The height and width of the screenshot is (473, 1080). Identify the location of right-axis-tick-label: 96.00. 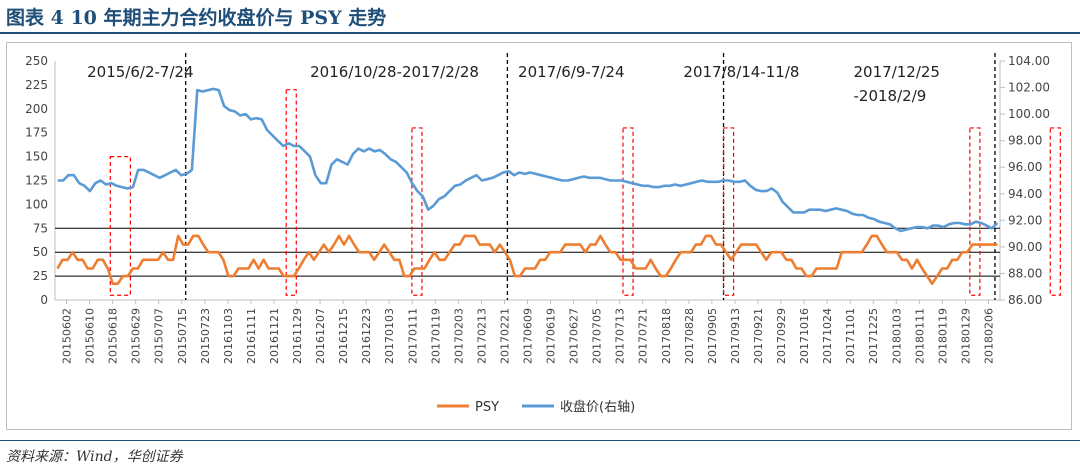
(1025, 167).